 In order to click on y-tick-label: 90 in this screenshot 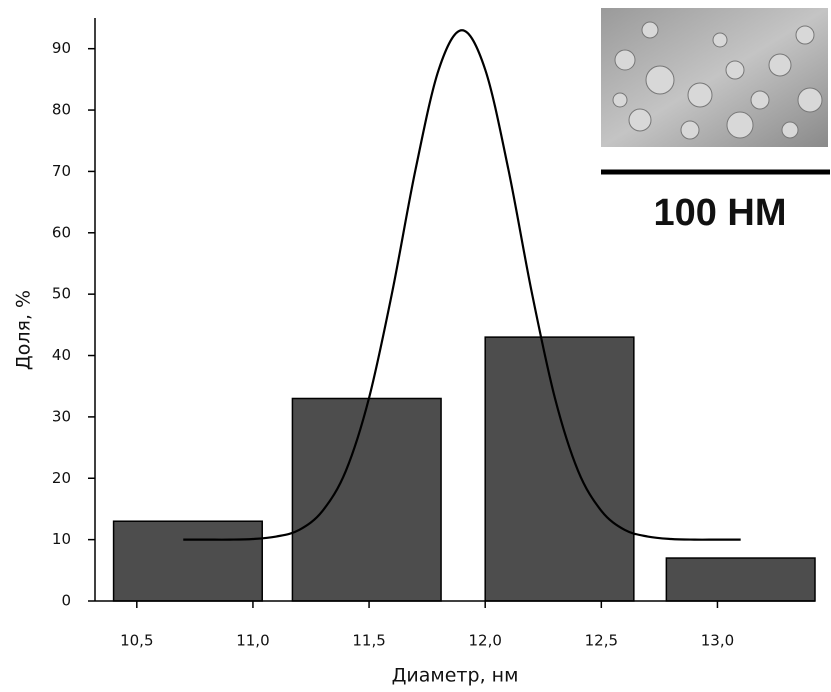, I will do `click(61, 48)`.